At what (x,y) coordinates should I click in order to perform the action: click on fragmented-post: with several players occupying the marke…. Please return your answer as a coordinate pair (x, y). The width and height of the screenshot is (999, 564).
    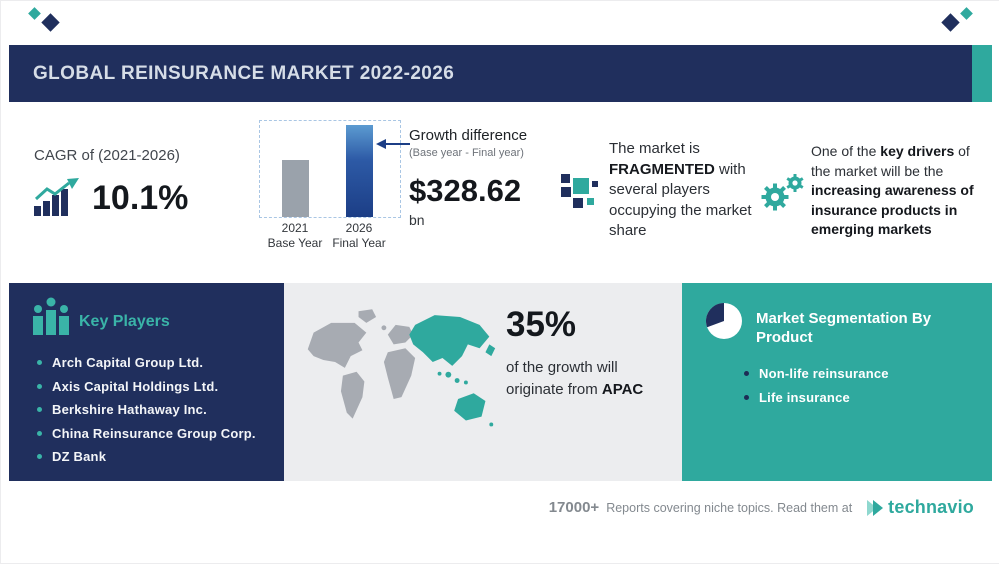
    Looking at the image, I should click on (680, 200).